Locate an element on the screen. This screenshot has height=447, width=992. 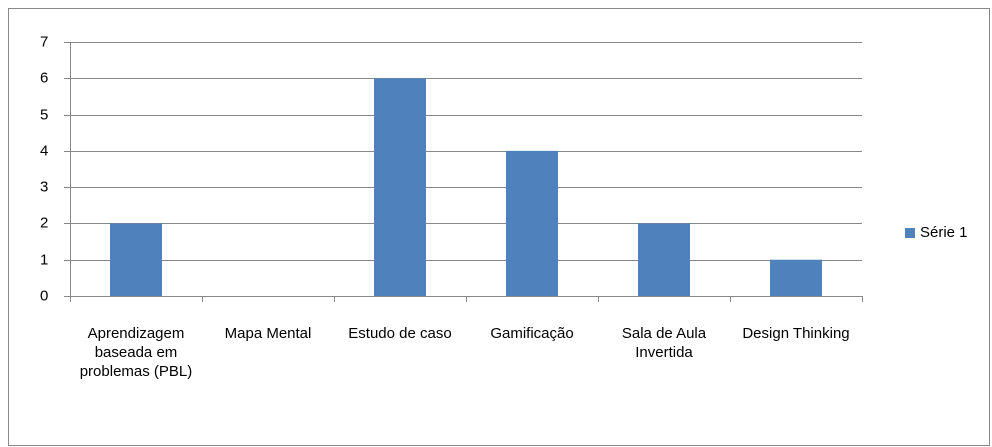
y-tick-label: 2 is located at coordinates (44, 222).